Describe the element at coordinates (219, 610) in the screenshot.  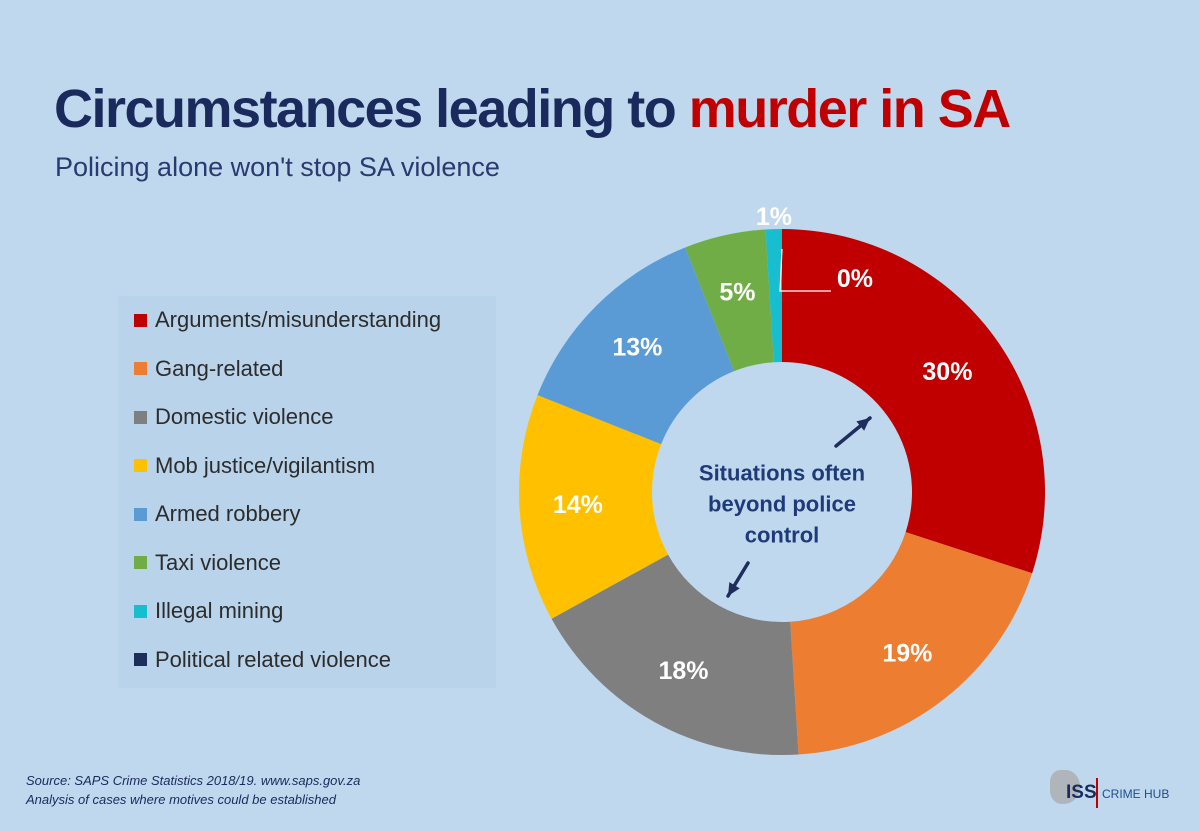
I see `legend-label: Illegal mining` at that location.